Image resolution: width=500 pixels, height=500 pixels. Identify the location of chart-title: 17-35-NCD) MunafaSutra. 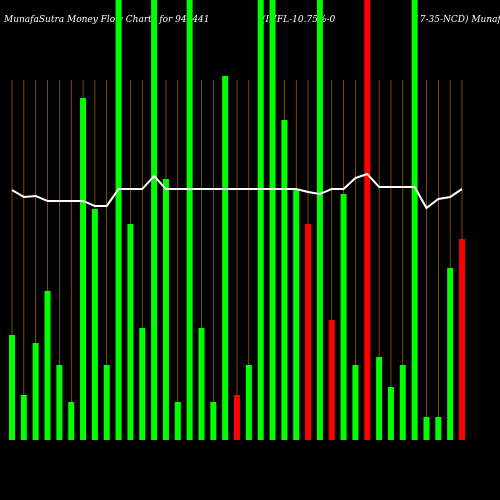
(457, 19).